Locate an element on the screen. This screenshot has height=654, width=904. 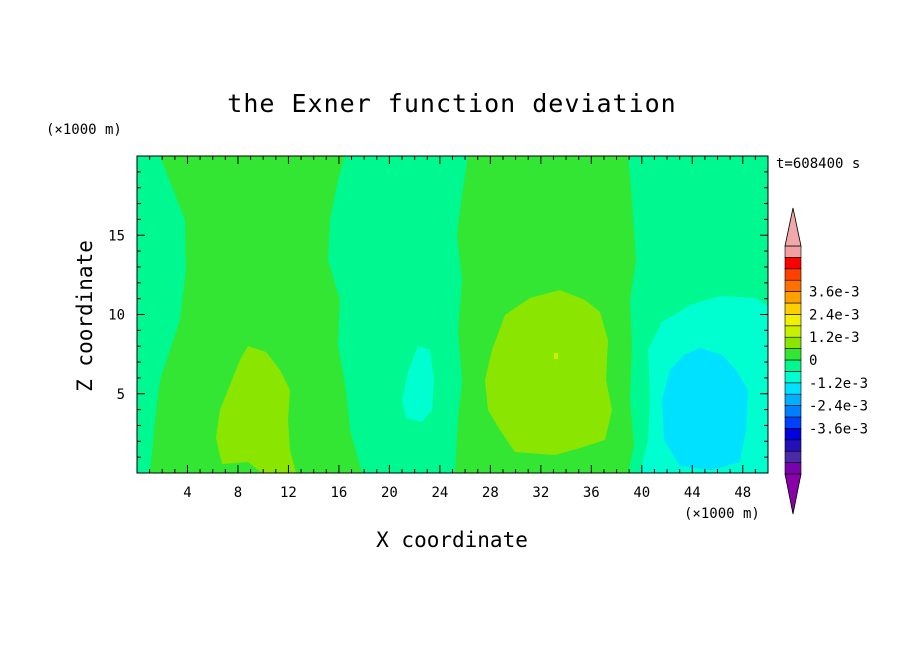
colorbar-over-arrow is located at coordinates (793, 227).